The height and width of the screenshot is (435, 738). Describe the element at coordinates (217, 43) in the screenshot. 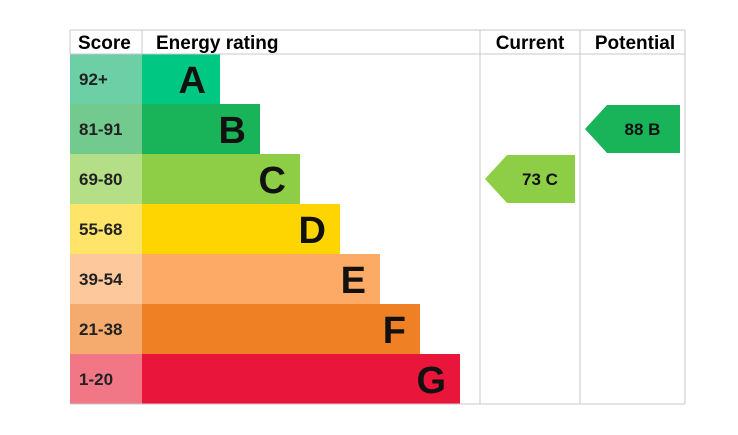

I see `energy-rating-header: Energy rating` at that location.